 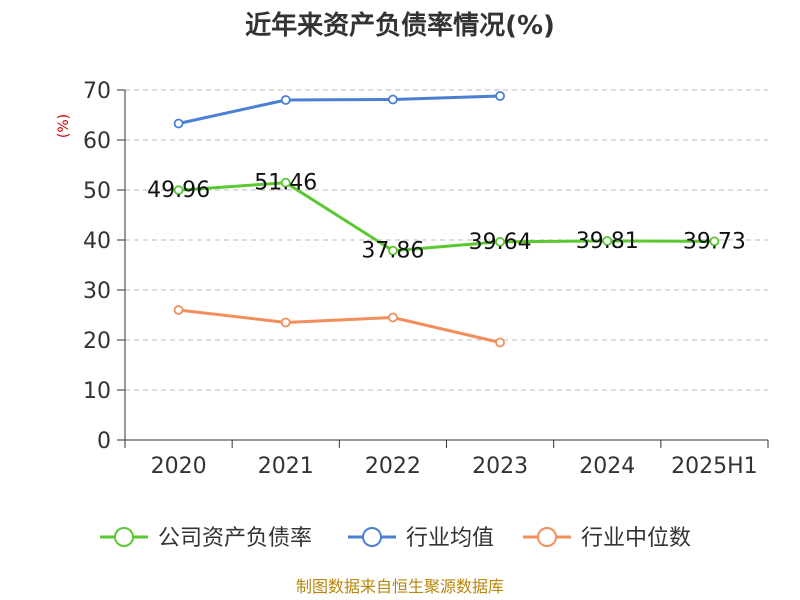 What do you see at coordinates (454, 466) in the screenshot?
I see `x-tick-labels: 2020 2021 2022 2023 2024 2025H1` at bounding box center [454, 466].